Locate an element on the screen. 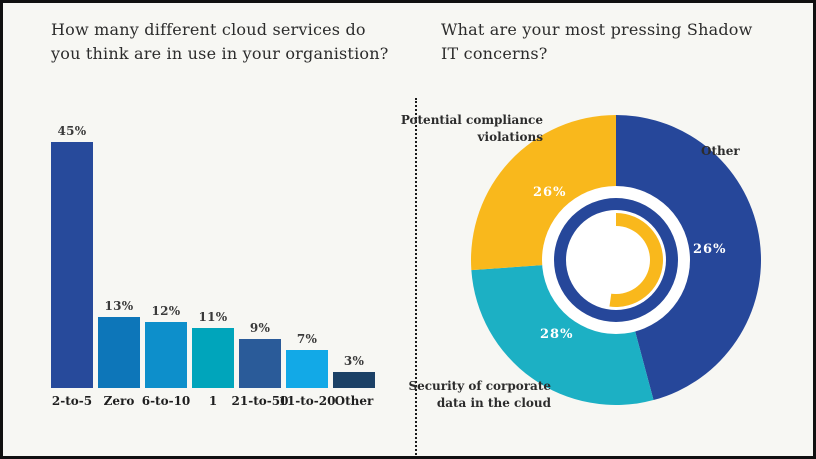  bar-column: 45% 2-to-5 is located at coordinates (72, 266).